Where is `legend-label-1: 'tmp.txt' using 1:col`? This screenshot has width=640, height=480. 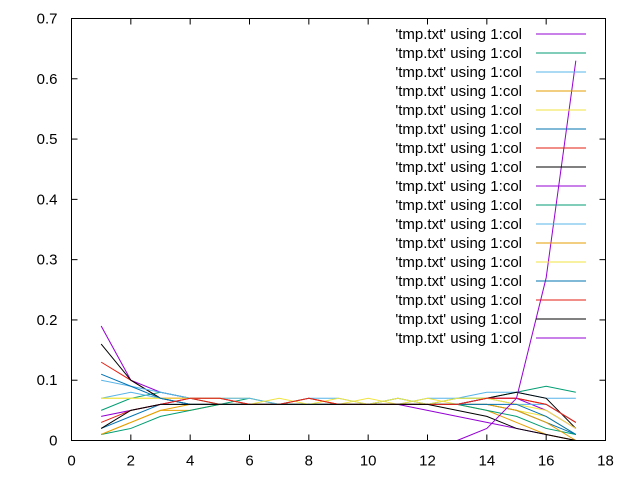 legend-label-1: 'tmp.txt' using 1:col is located at coordinates (458, 34).